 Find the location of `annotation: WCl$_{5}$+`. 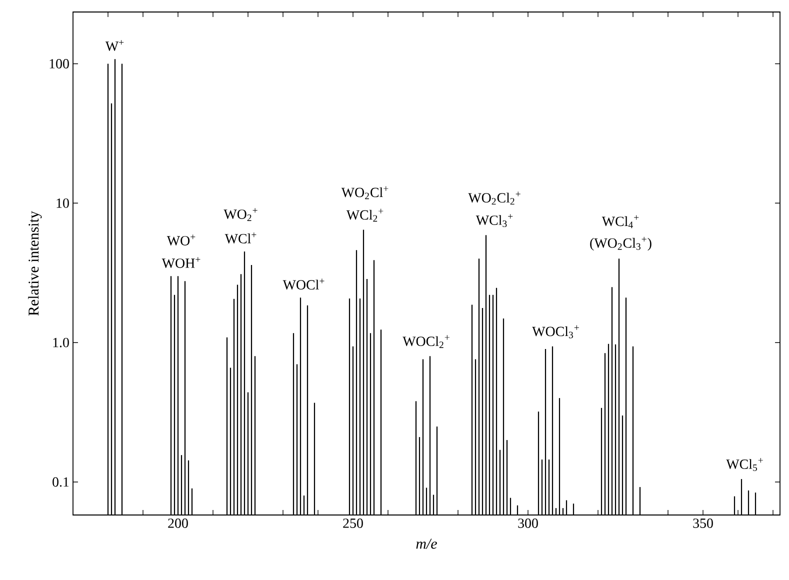

annotation: WCl$_{5}$+ is located at coordinates (744, 465).